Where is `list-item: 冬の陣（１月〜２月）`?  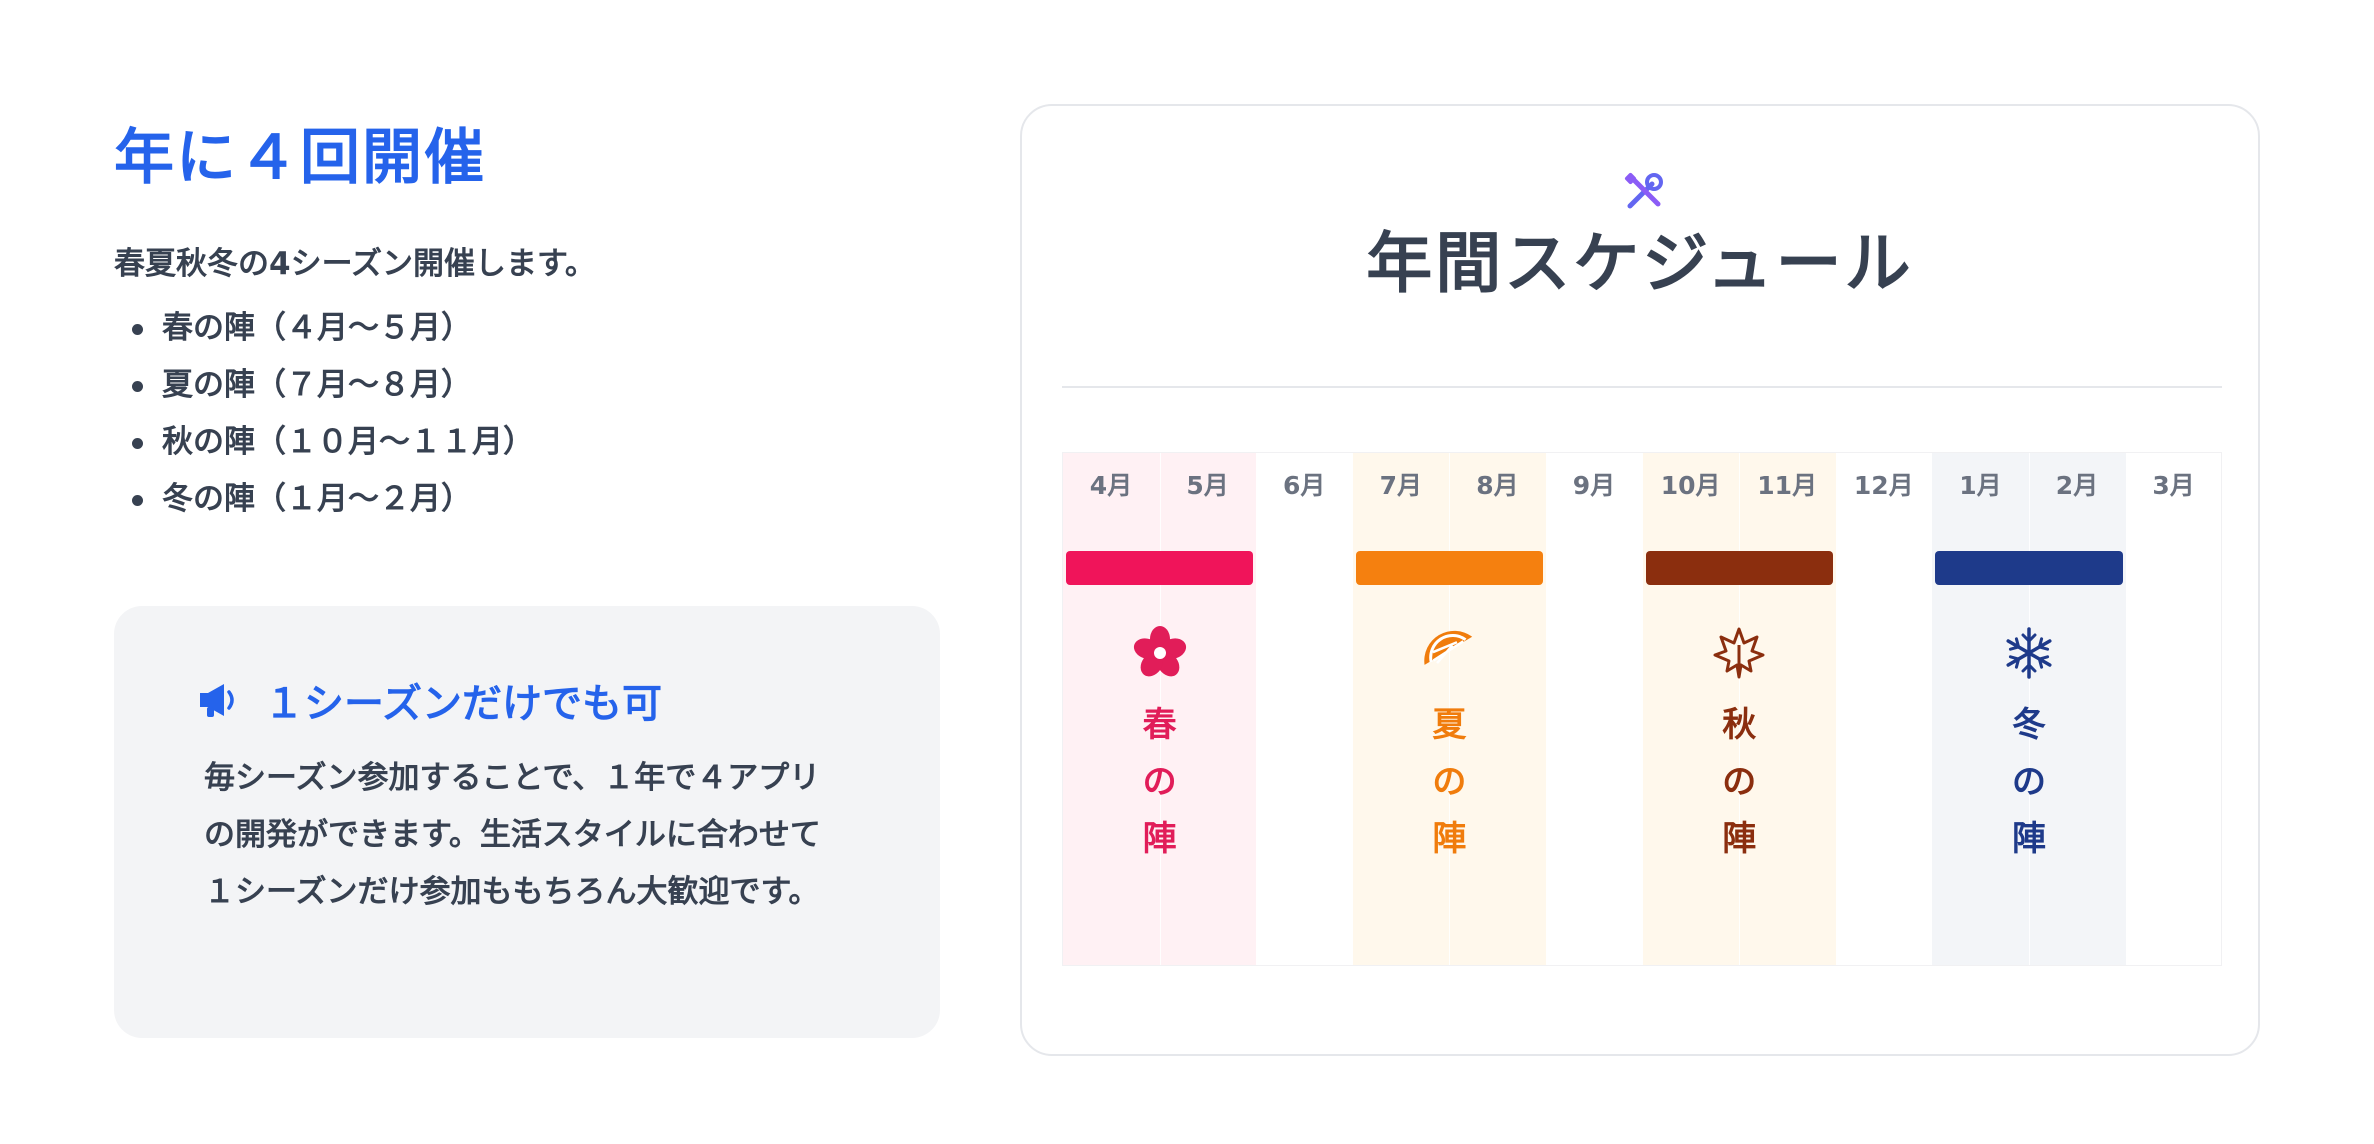
list-item: 冬の陣（１月〜２月） is located at coordinates (529, 499).